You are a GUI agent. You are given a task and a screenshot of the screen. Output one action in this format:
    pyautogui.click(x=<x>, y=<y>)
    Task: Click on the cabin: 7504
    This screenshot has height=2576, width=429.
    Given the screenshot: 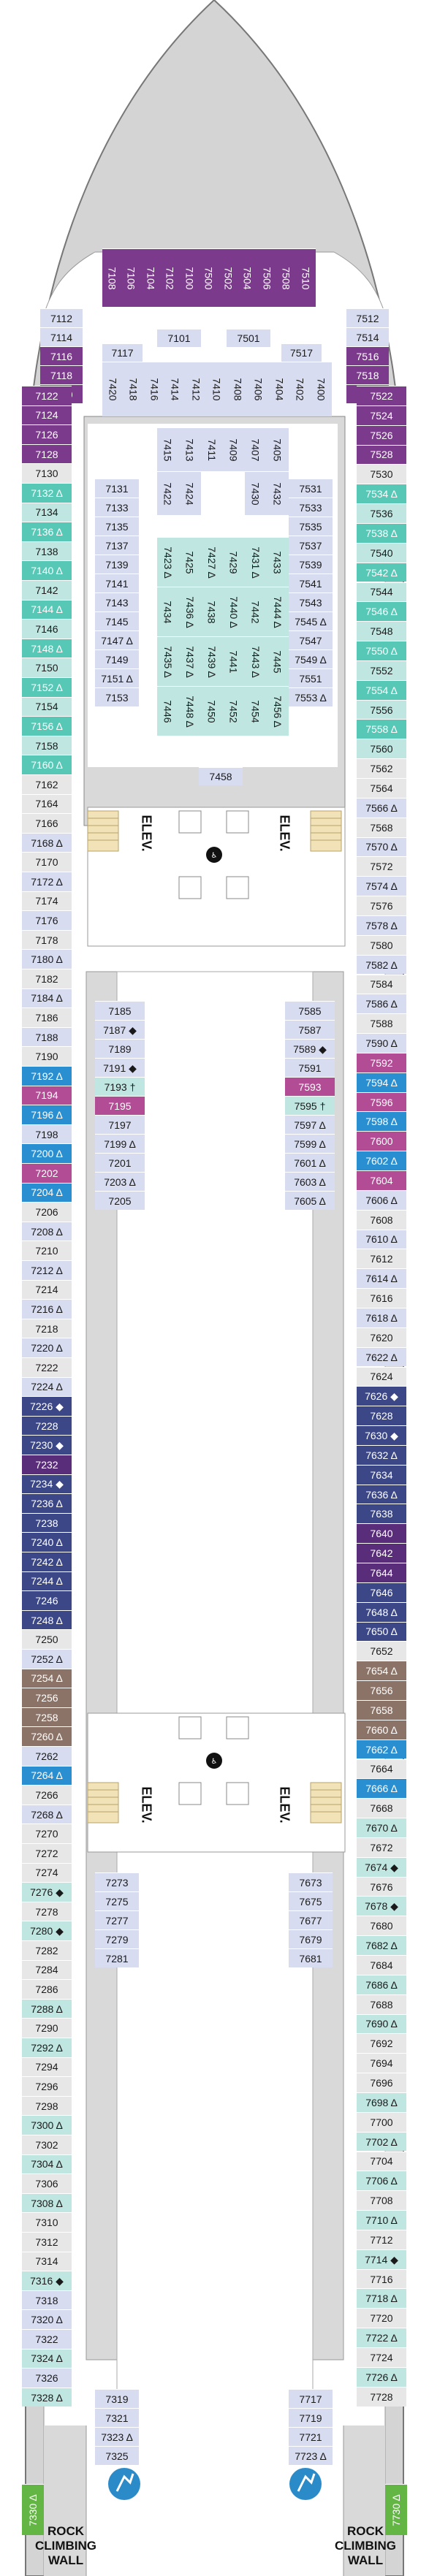 What is the action you would take?
    pyautogui.click(x=247, y=278)
    